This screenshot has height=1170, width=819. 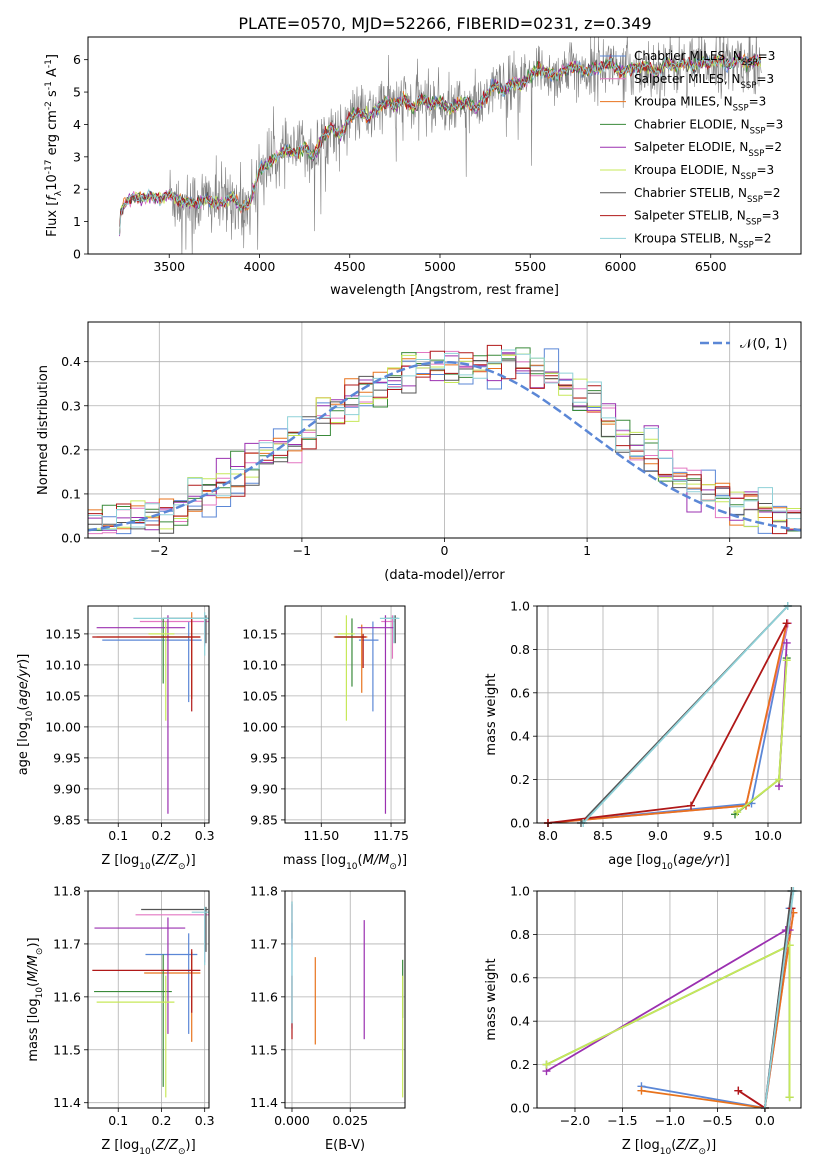 What do you see at coordinates (670, 1120) in the screenshot?
I see `weight_vs_z-xtick-label: −1.0` at bounding box center [670, 1120].